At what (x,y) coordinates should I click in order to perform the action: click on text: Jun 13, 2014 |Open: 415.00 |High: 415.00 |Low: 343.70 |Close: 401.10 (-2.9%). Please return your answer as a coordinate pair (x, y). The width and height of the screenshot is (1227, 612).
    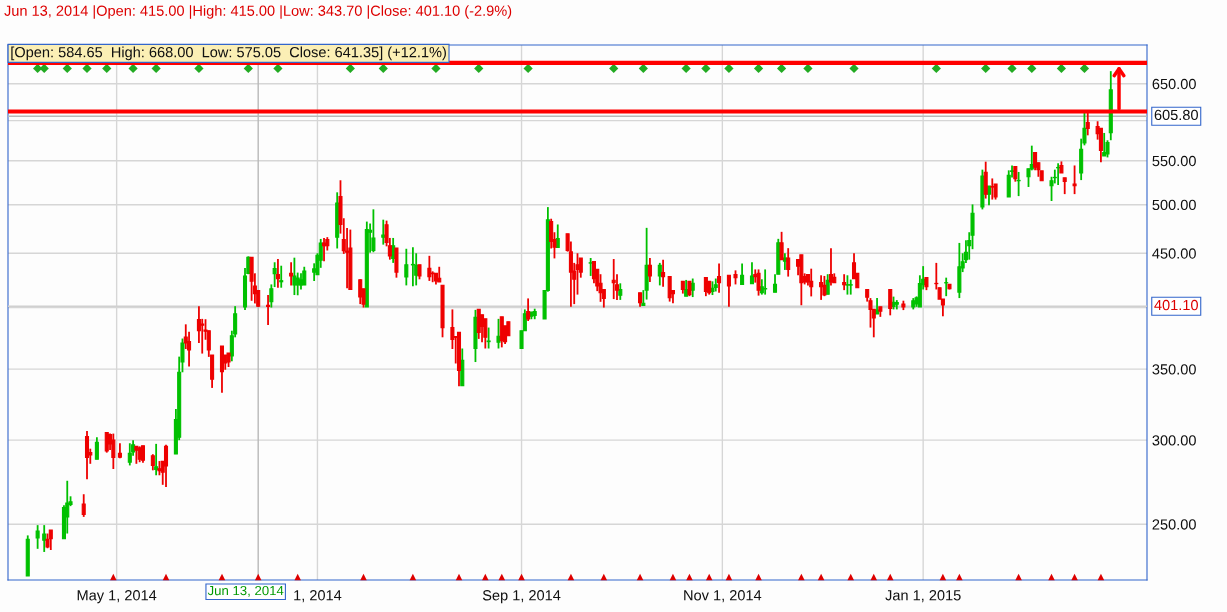
    Looking at the image, I should click on (258, 12).